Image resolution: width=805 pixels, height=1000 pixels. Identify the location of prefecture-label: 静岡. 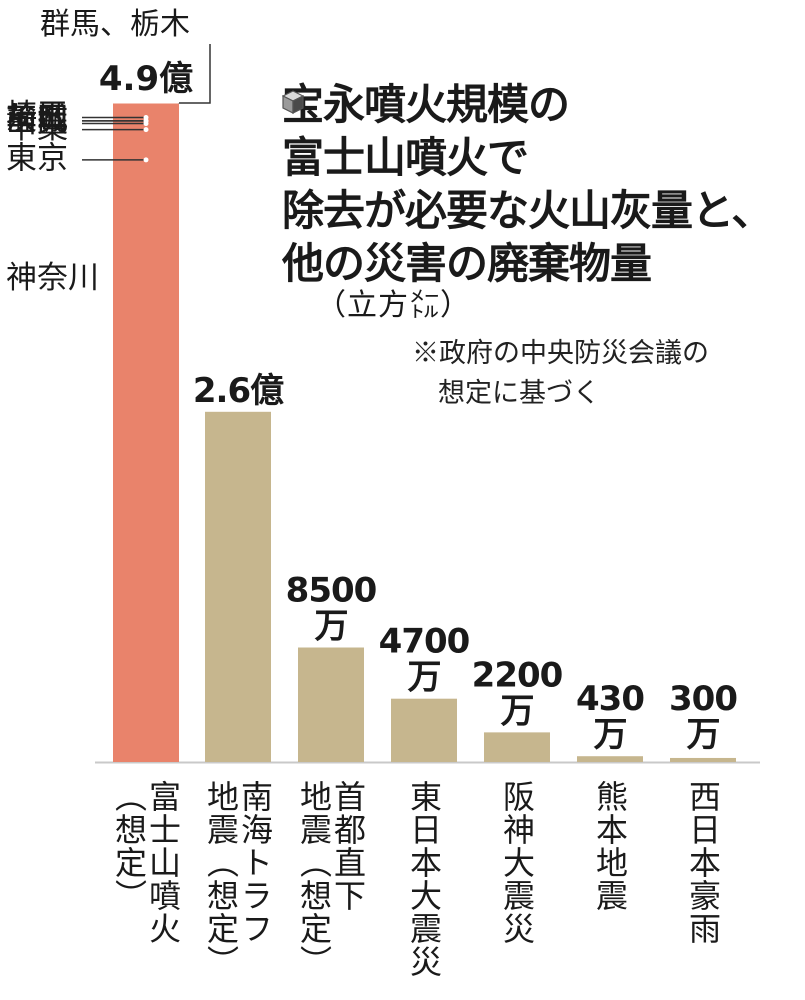
(37, 119).